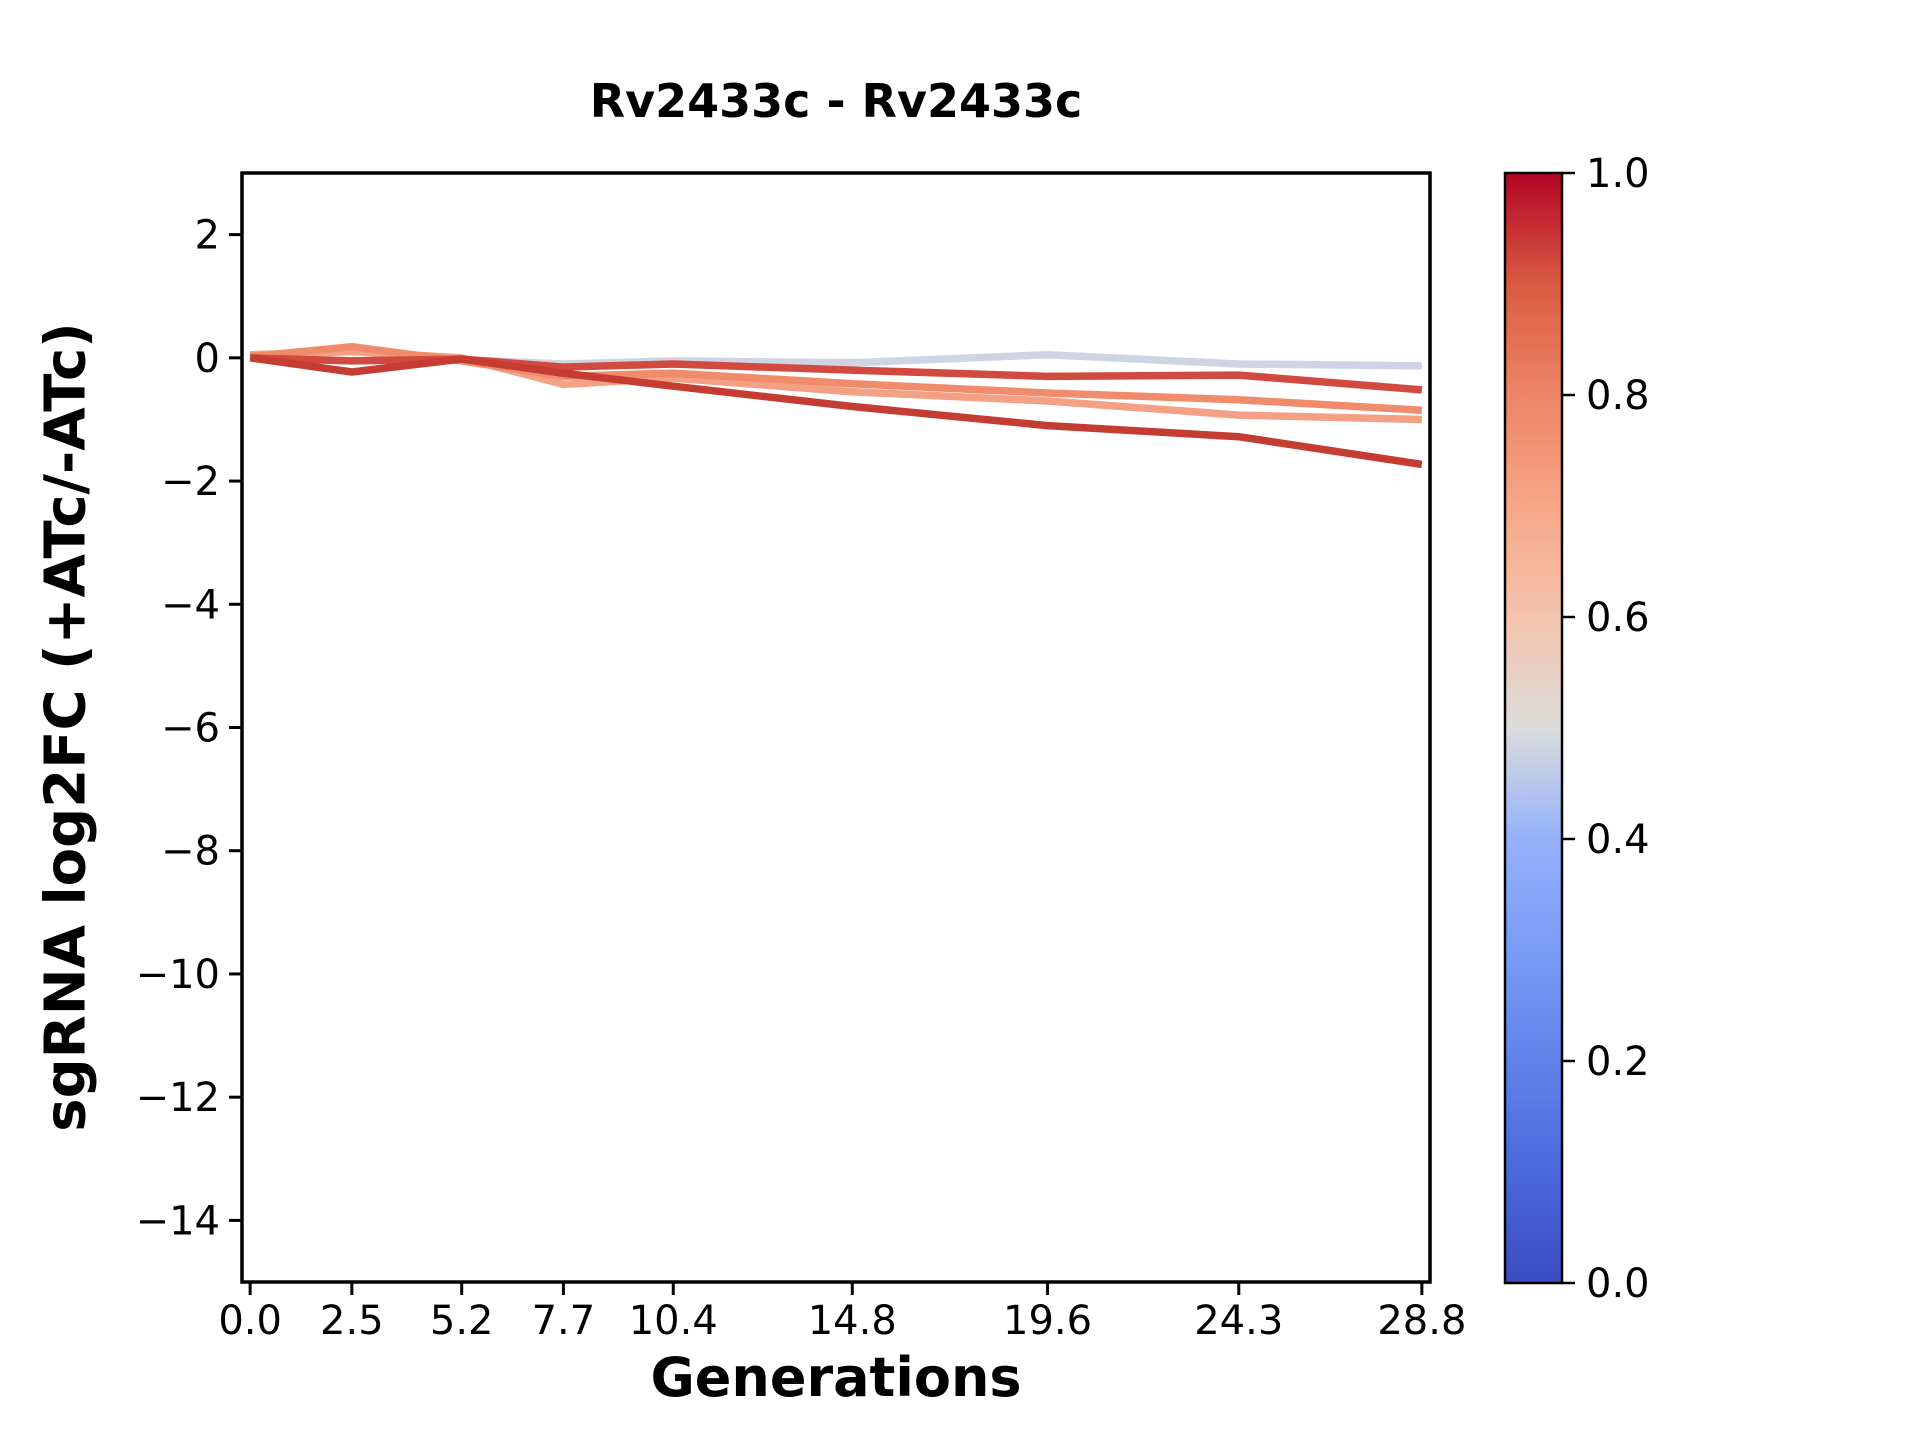 The width and height of the screenshot is (1920, 1440). What do you see at coordinates (190, 852) in the screenshot?
I see `y-tick-label: −8` at bounding box center [190, 852].